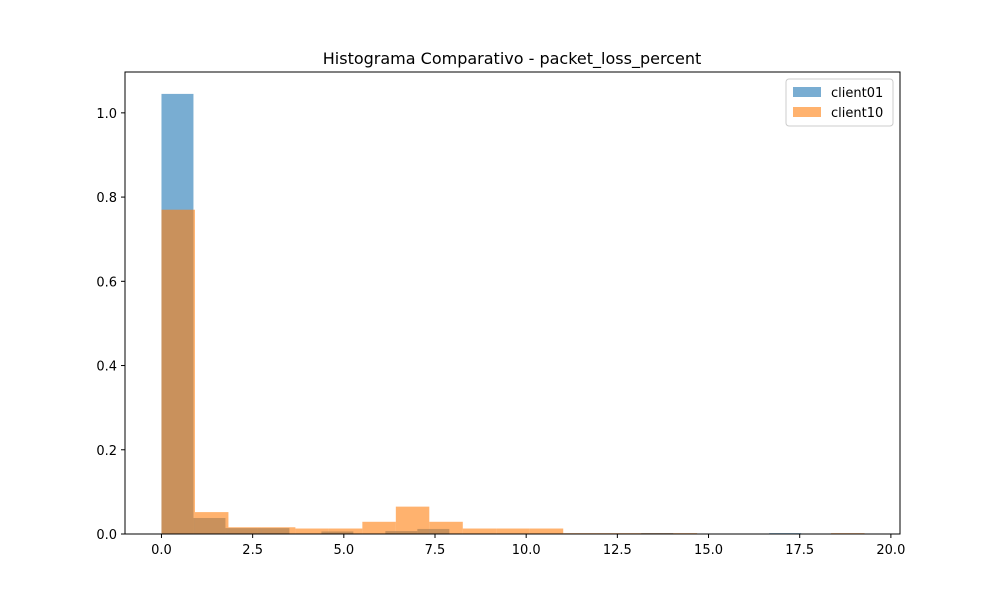 The image size is (1000, 600). I want to click on x-tick-label: 2.5, so click(252, 550).